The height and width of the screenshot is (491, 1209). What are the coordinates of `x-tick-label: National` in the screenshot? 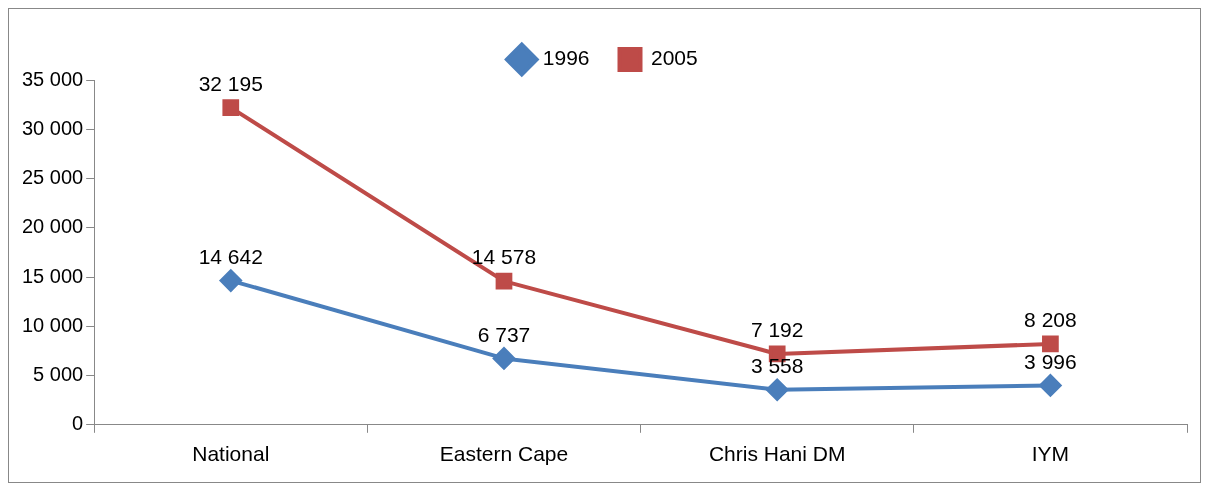 It's located at (231, 454).